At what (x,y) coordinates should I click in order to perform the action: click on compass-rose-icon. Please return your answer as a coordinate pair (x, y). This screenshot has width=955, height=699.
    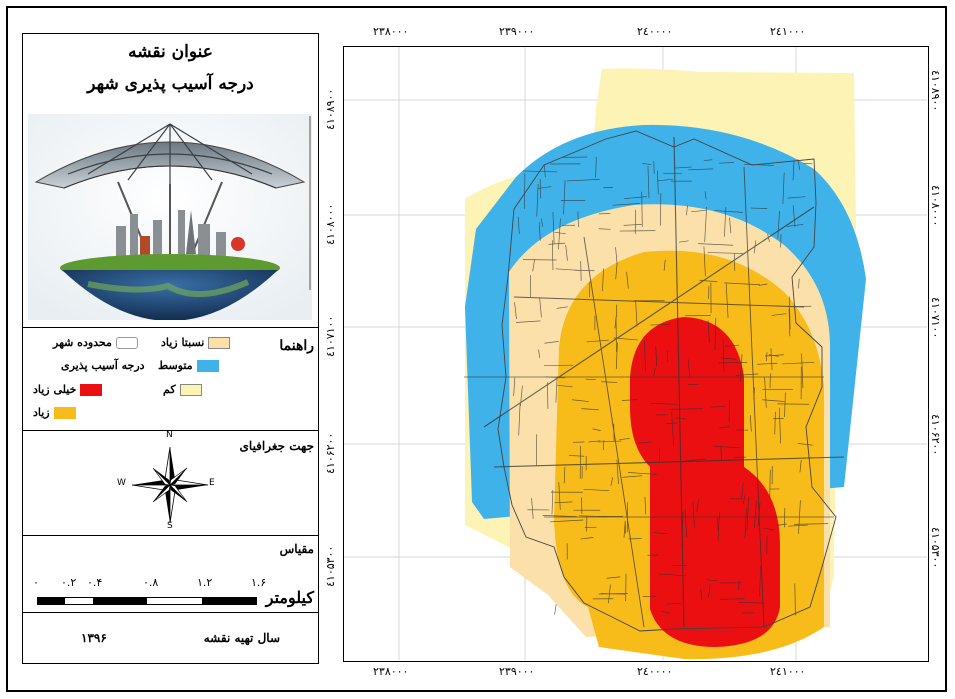
    Looking at the image, I should click on (170, 485).